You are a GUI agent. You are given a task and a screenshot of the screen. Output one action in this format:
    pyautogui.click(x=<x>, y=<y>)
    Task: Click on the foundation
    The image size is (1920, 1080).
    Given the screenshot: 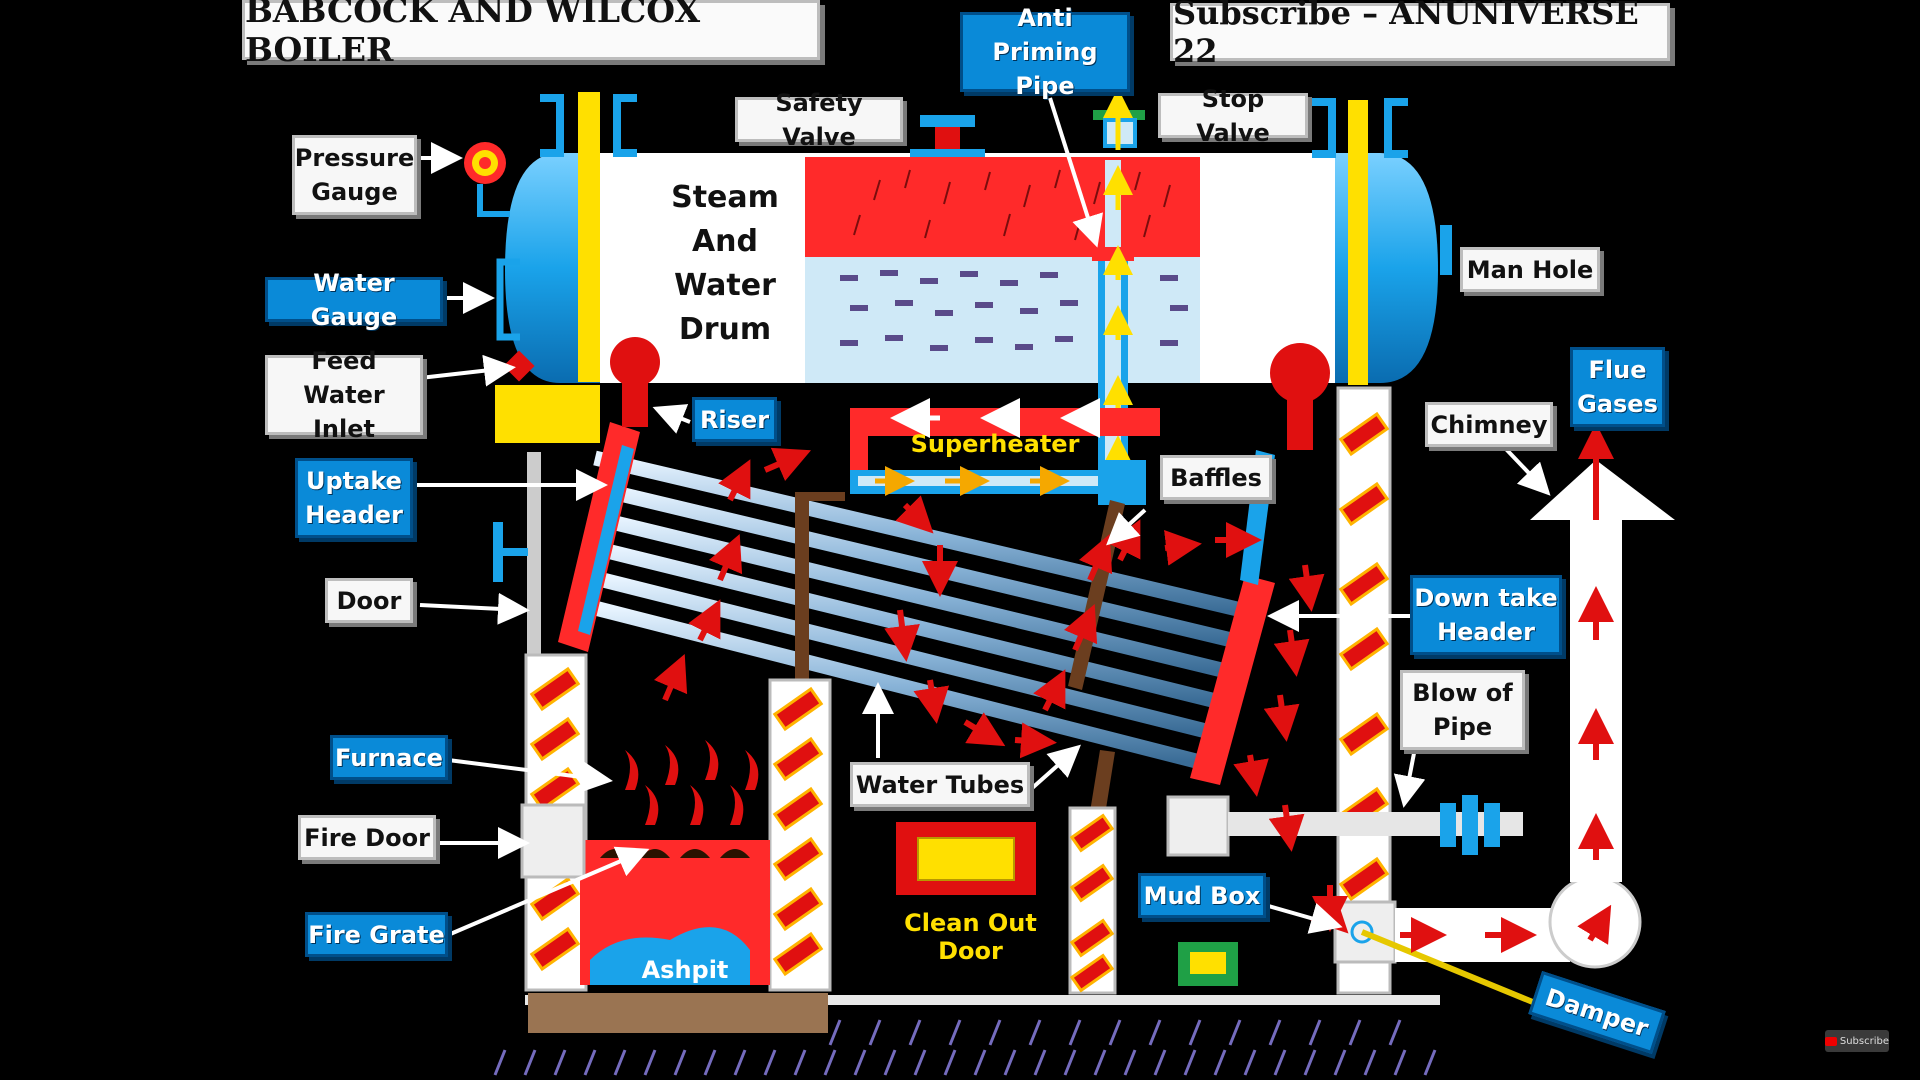 What is the action you would take?
    pyautogui.click(x=678, y=1013)
    